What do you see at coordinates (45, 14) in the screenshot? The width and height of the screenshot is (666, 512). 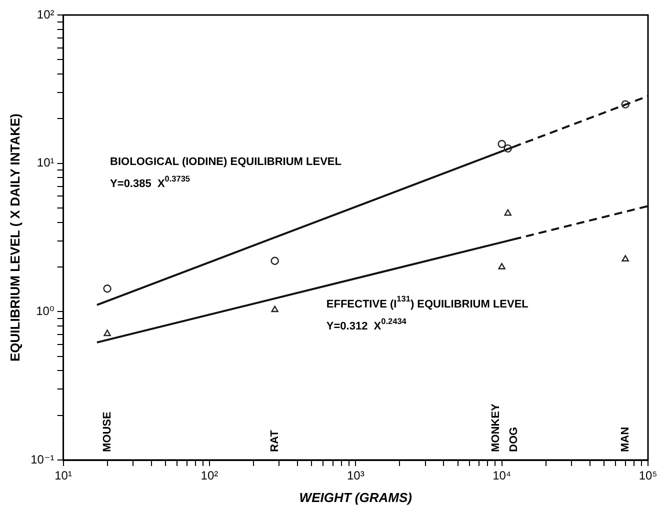 I see `y-tick-label: 10²` at bounding box center [45, 14].